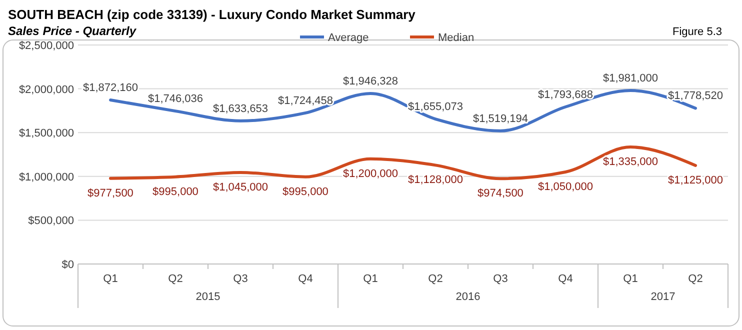  Describe the element at coordinates (110, 88) in the screenshot. I see `data-label: $1,872,160` at that location.